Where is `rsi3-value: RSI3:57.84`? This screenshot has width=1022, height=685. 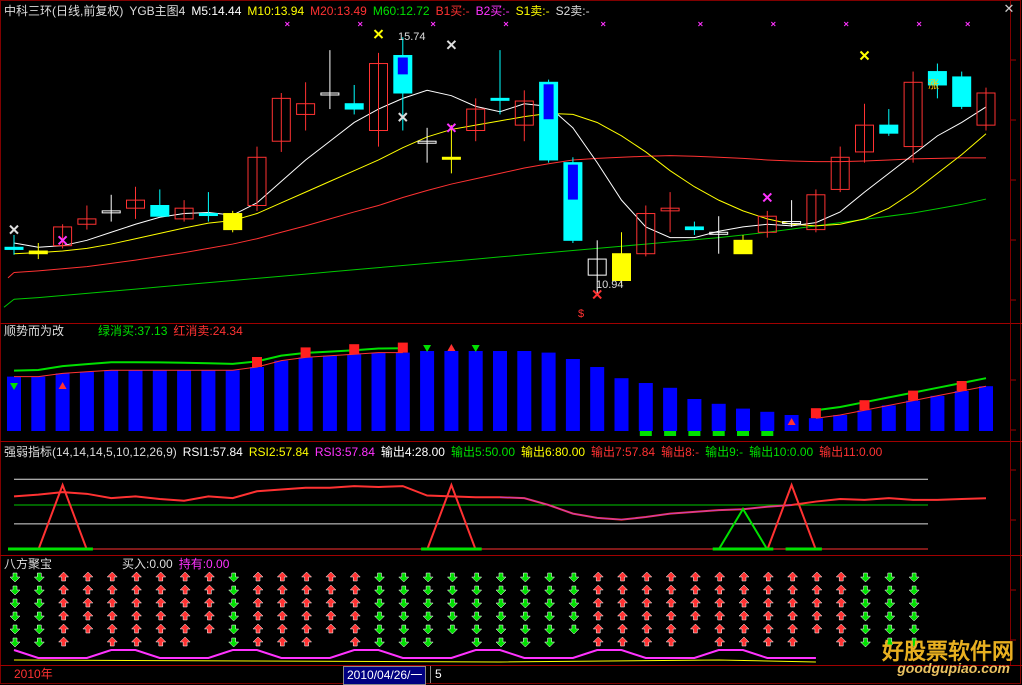
rsi3-value: RSI3:57.84 is located at coordinates (344, 452).